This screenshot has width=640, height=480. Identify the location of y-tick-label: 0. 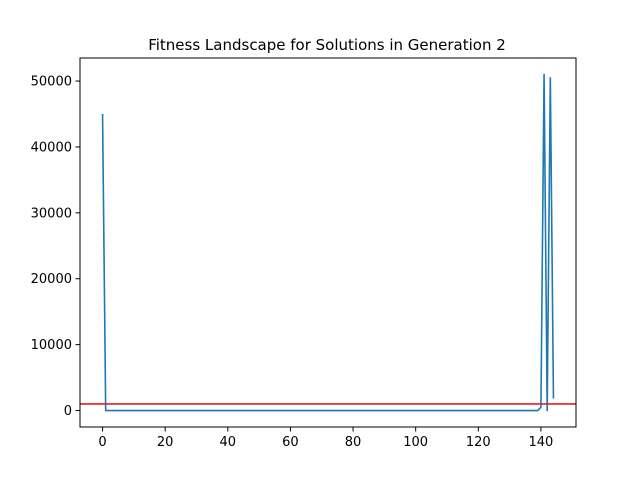
(68, 411).